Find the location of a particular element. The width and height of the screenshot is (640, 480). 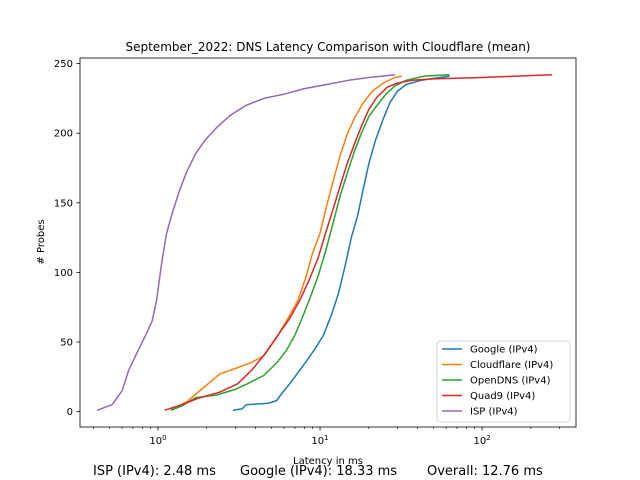

y-tick-label: 0 is located at coordinates (70, 412).